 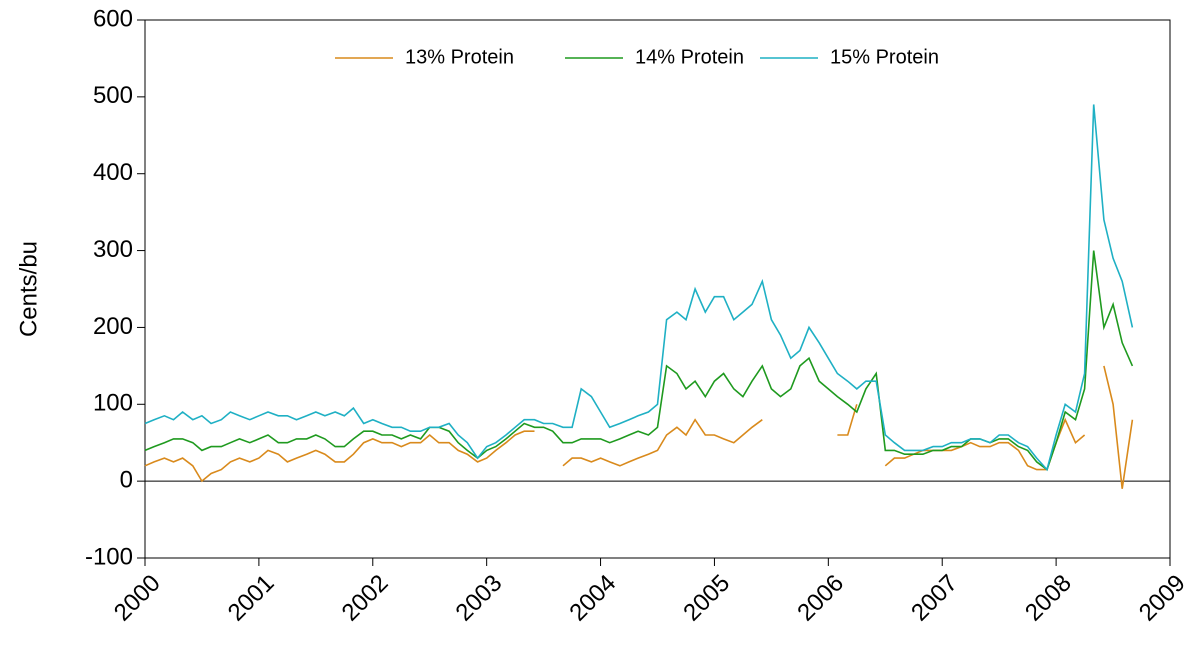 What do you see at coordinates (820, 598) in the screenshot?
I see `x-tick-label: 2006` at bounding box center [820, 598].